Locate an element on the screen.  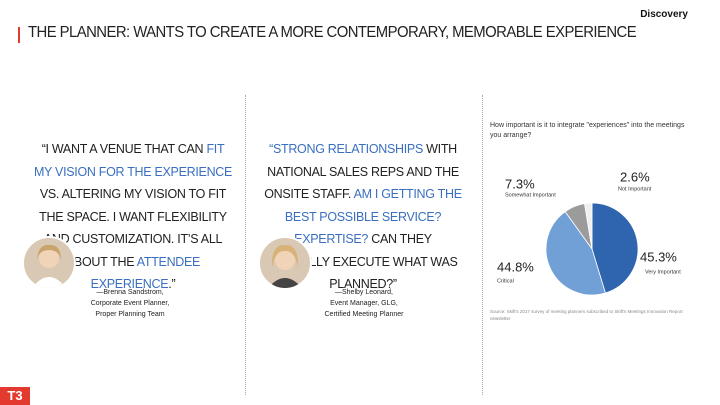
value-label: 45.3% is located at coordinates (658, 256).